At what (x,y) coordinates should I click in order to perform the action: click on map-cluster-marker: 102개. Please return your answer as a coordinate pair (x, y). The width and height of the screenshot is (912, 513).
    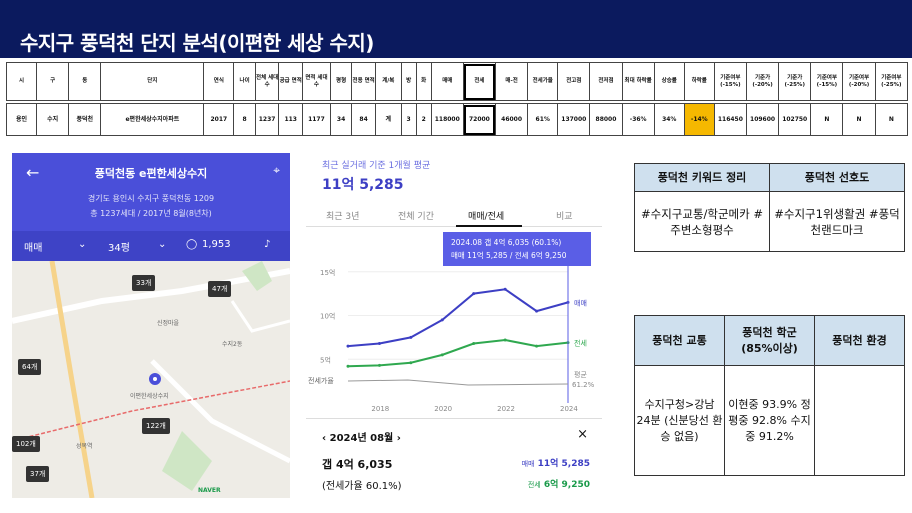
    Looking at the image, I should click on (26, 444).